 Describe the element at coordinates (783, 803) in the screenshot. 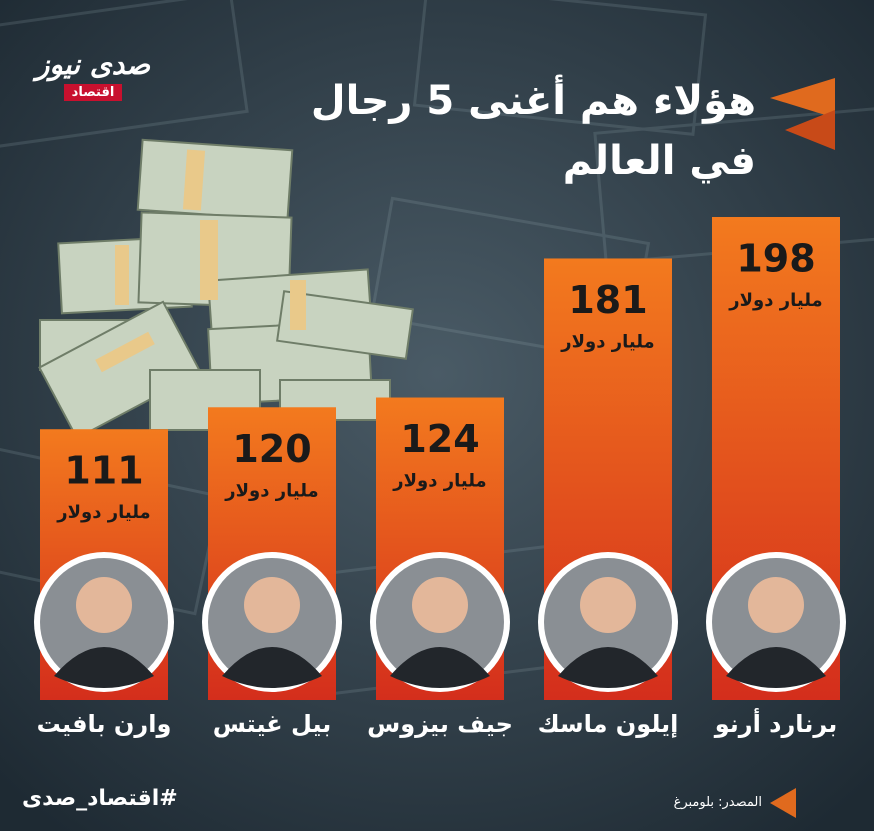

I see `source-arrow` at that location.